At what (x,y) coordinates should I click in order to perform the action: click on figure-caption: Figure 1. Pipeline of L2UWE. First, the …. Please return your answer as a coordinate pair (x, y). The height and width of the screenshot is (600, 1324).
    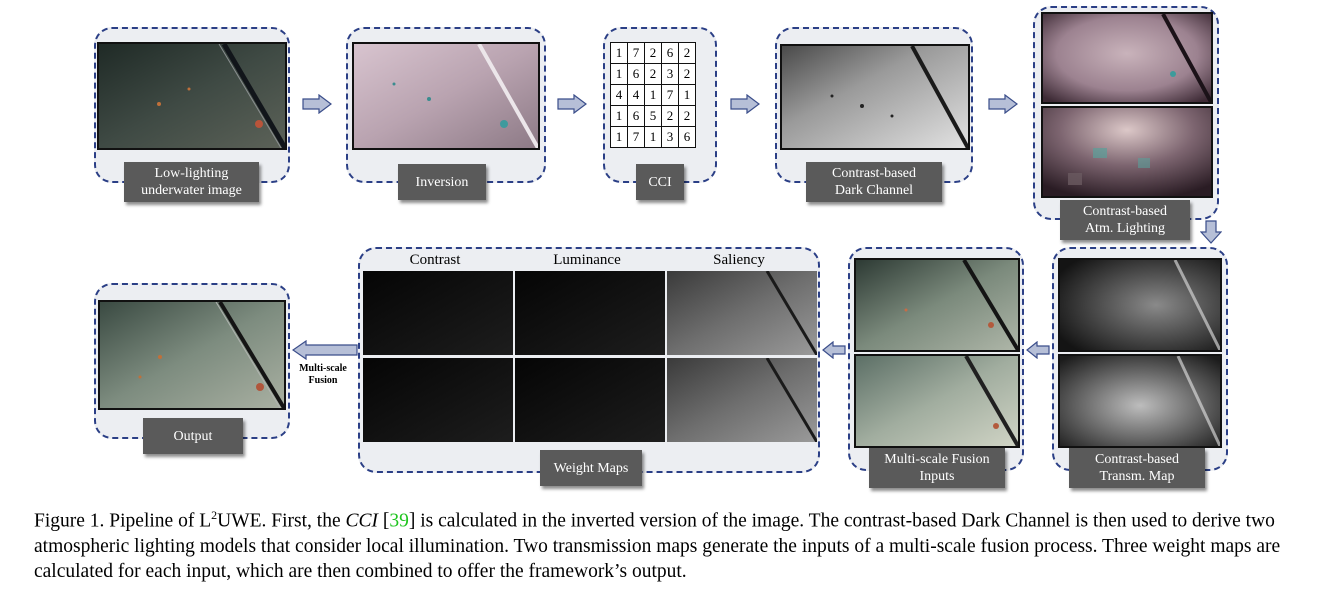
    Looking at the image, I should click on (657, 545).